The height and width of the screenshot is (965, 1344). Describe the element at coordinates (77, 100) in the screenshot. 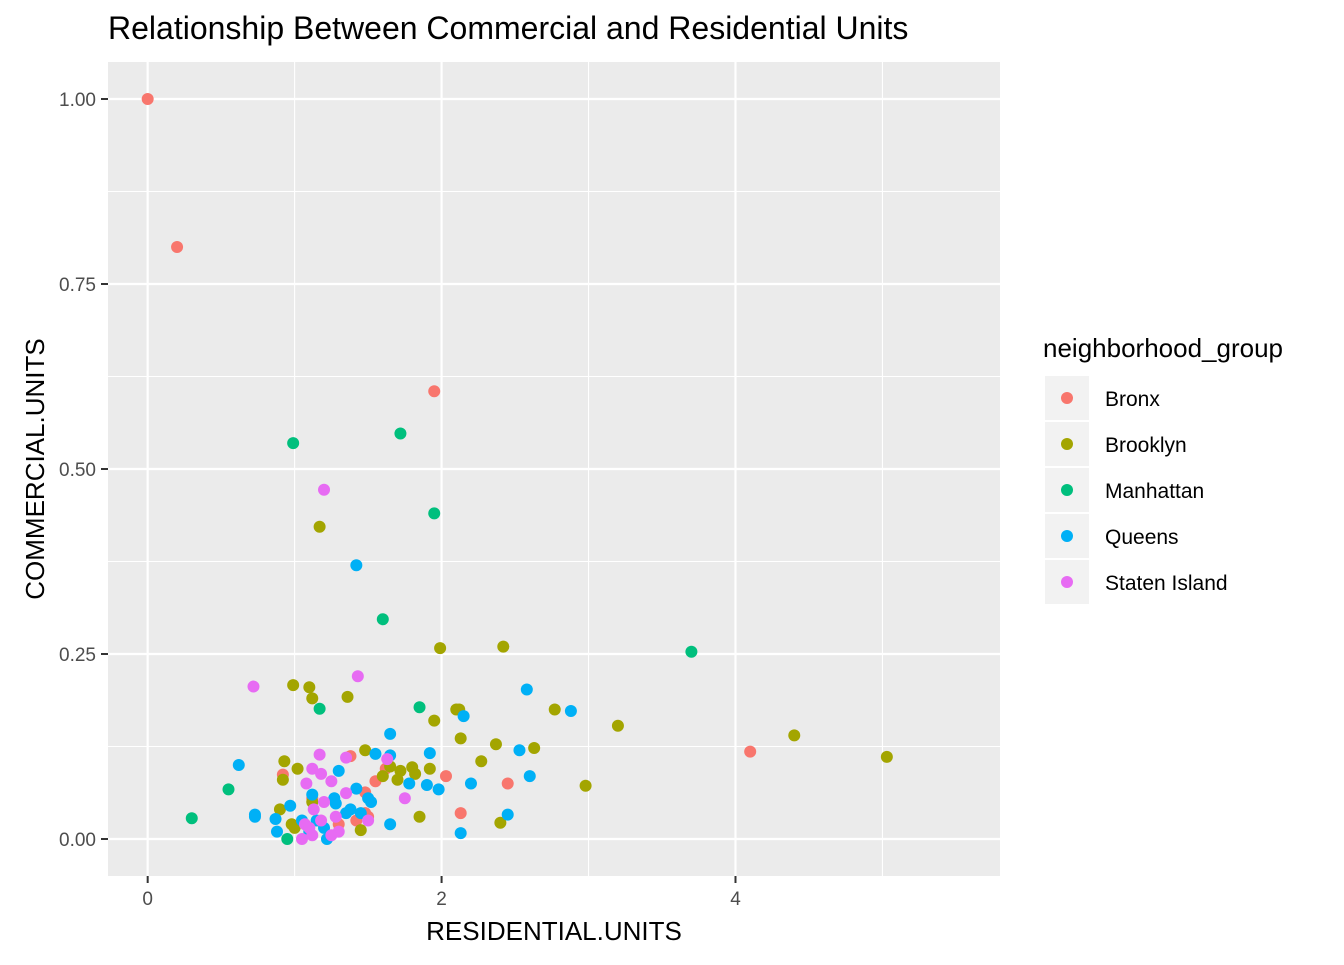

I see `y-tick-label: 1.00` at that location.